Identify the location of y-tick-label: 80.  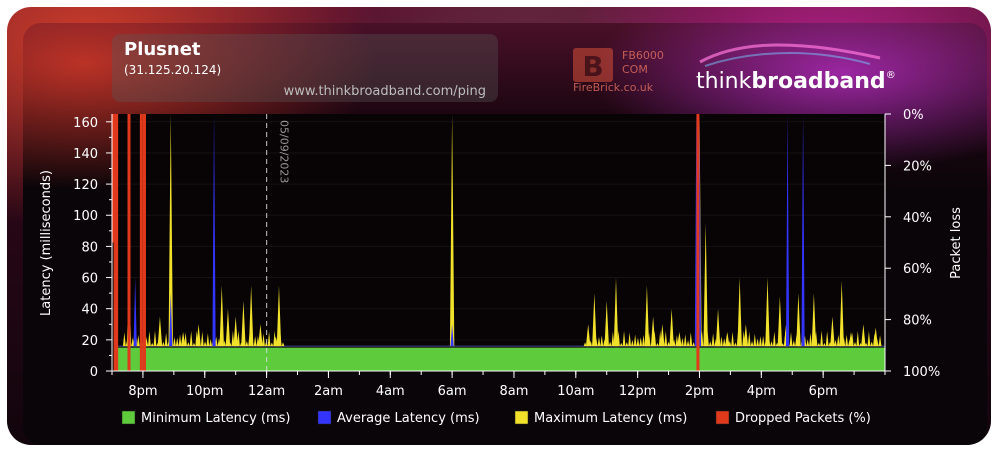
(89, 247).